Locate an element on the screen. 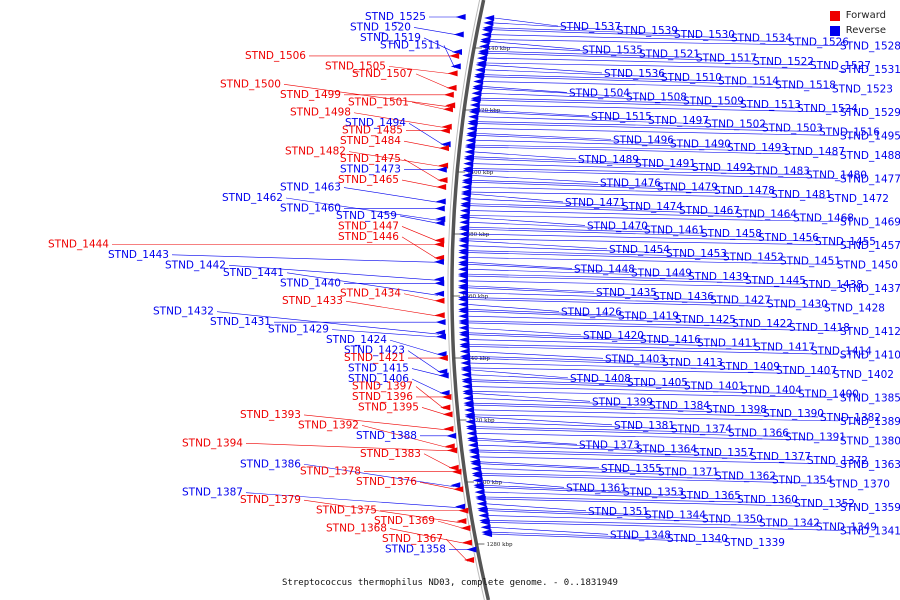  gene-label-stnd-1496: STND_1496 is located at coordinates (643, 140).